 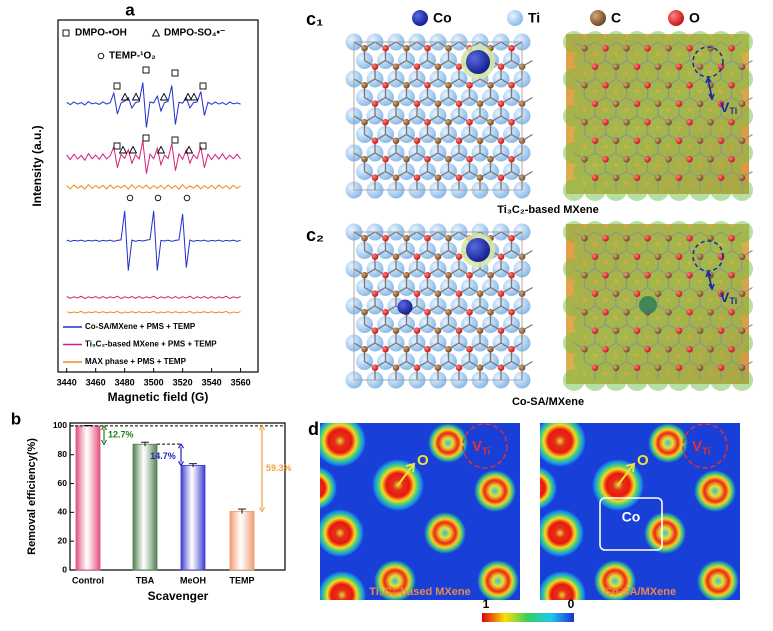 I want to click on colorbar-label: 1, so click(x=486, y=604).